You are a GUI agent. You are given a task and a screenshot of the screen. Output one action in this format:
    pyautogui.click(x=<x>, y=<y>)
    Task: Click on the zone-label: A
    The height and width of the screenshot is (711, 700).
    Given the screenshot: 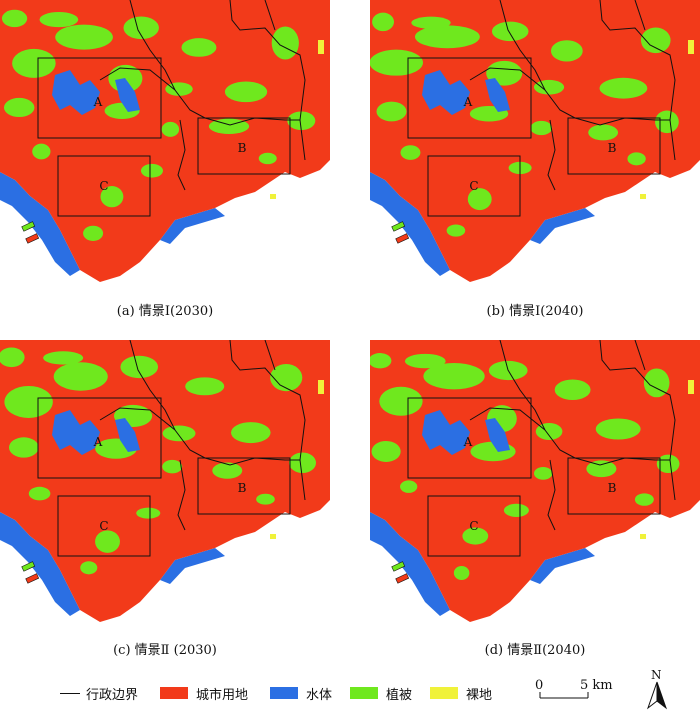 What is the action you would take?
    pyautogui.click(x=98, y=442)
    